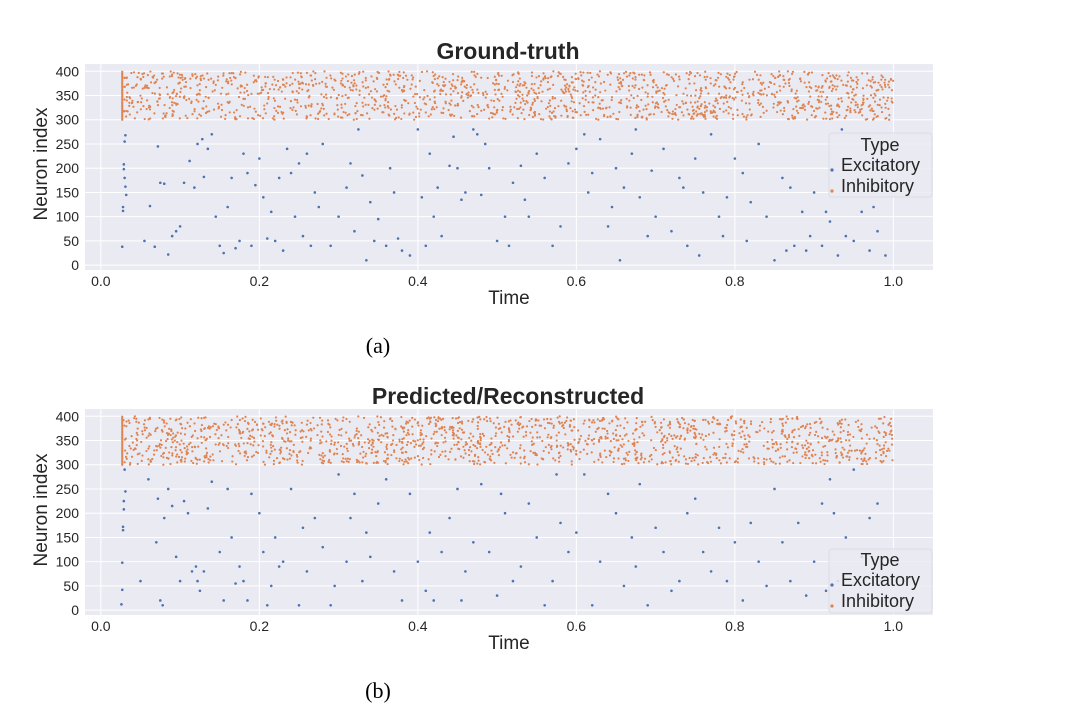 The height and width of the screenshot is (717, 1075). I want to click on chart-b-legend-excitatory: Excitatory, so click(880, 580).